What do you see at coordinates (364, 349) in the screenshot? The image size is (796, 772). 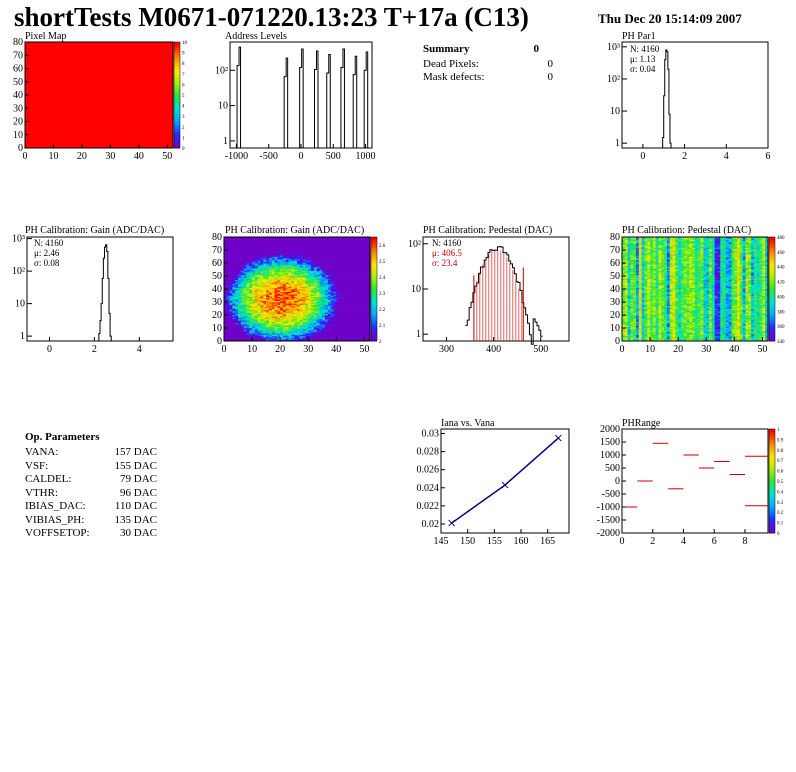 I see `ph-gain-map-xtick-label: 50` at bounding box center [364, 349].